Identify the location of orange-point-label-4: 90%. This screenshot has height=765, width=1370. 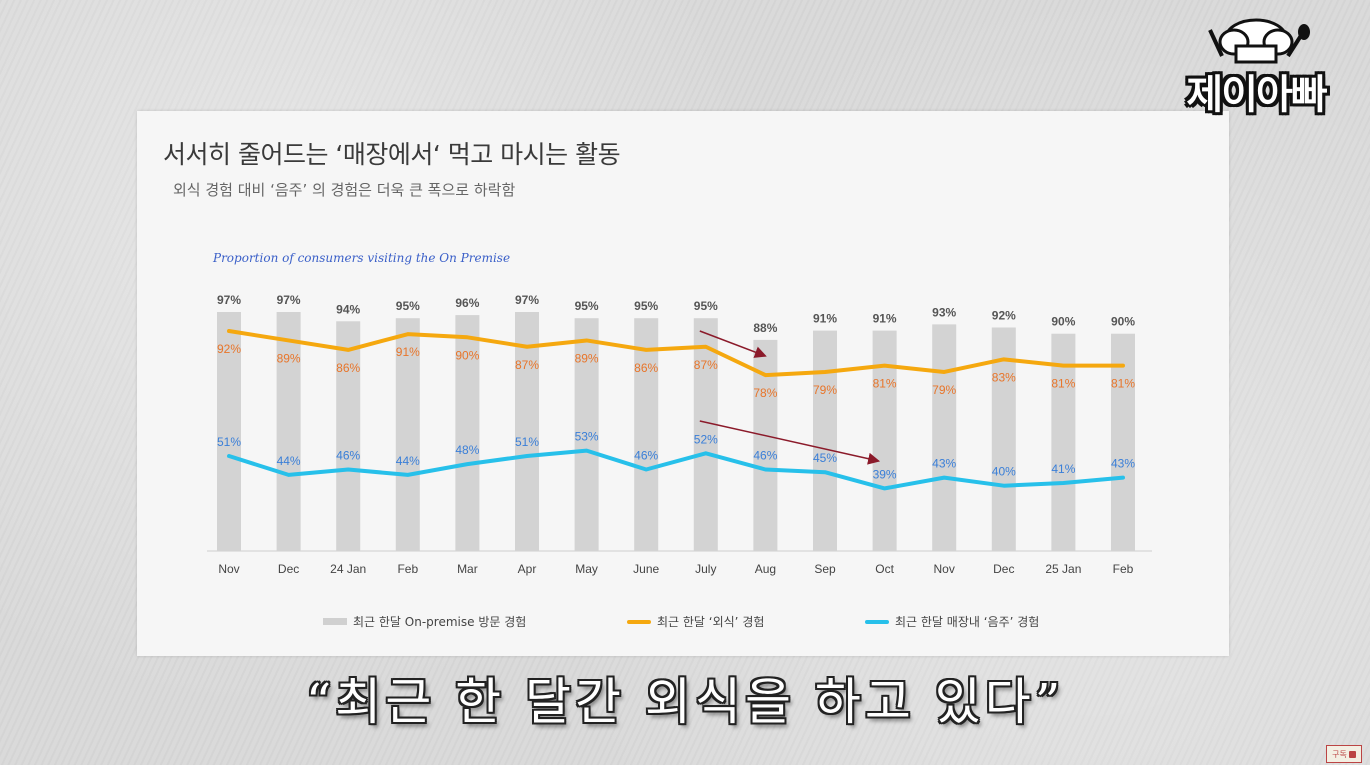
(467, 355).